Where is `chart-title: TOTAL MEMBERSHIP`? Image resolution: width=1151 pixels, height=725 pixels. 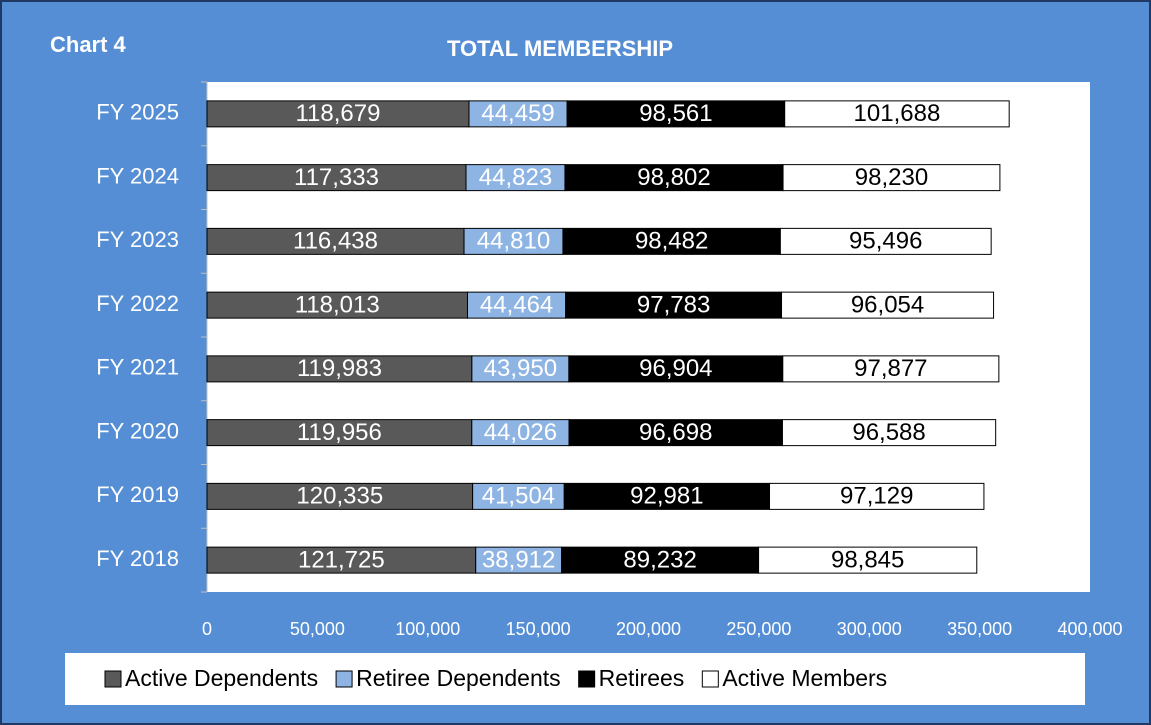 chart-title: TOTAL MEMBERSHIP is located at coordinates (560, 48).